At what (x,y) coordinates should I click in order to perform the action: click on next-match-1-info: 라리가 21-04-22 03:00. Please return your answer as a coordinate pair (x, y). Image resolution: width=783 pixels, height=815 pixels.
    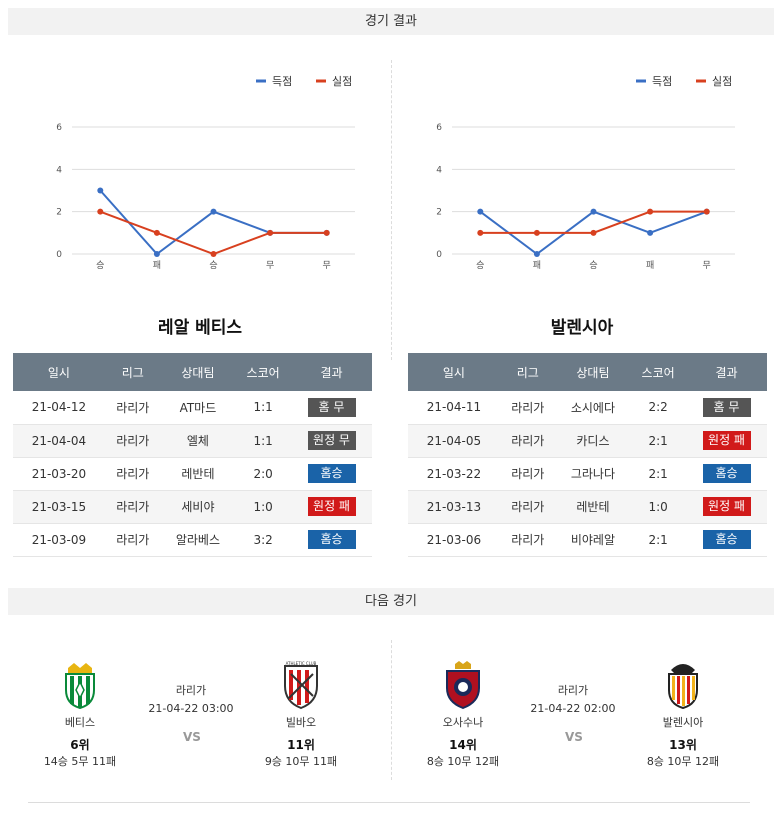
    Looking at the image, I should click on (191, 698).